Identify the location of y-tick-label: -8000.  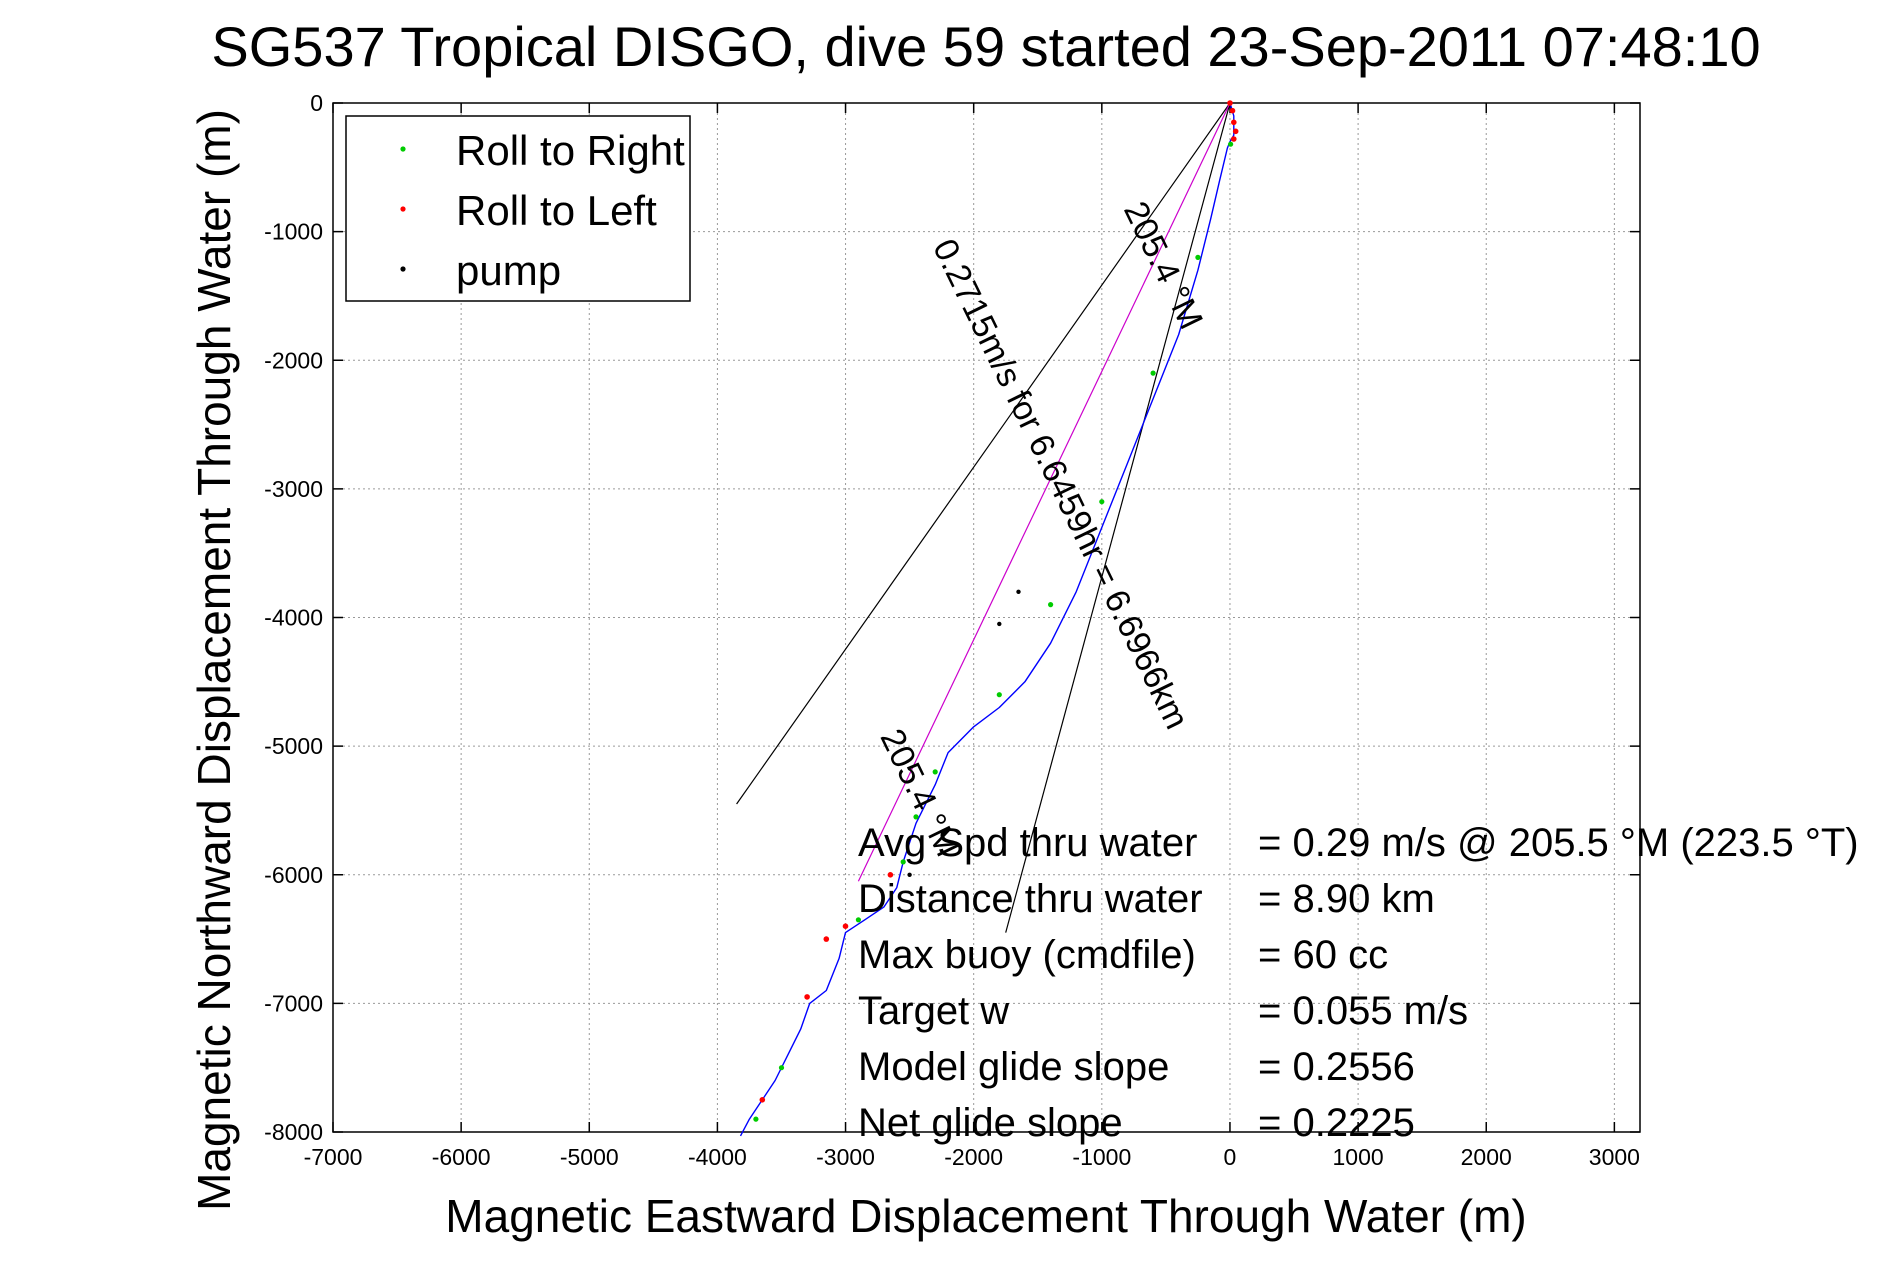
(293, 1132).